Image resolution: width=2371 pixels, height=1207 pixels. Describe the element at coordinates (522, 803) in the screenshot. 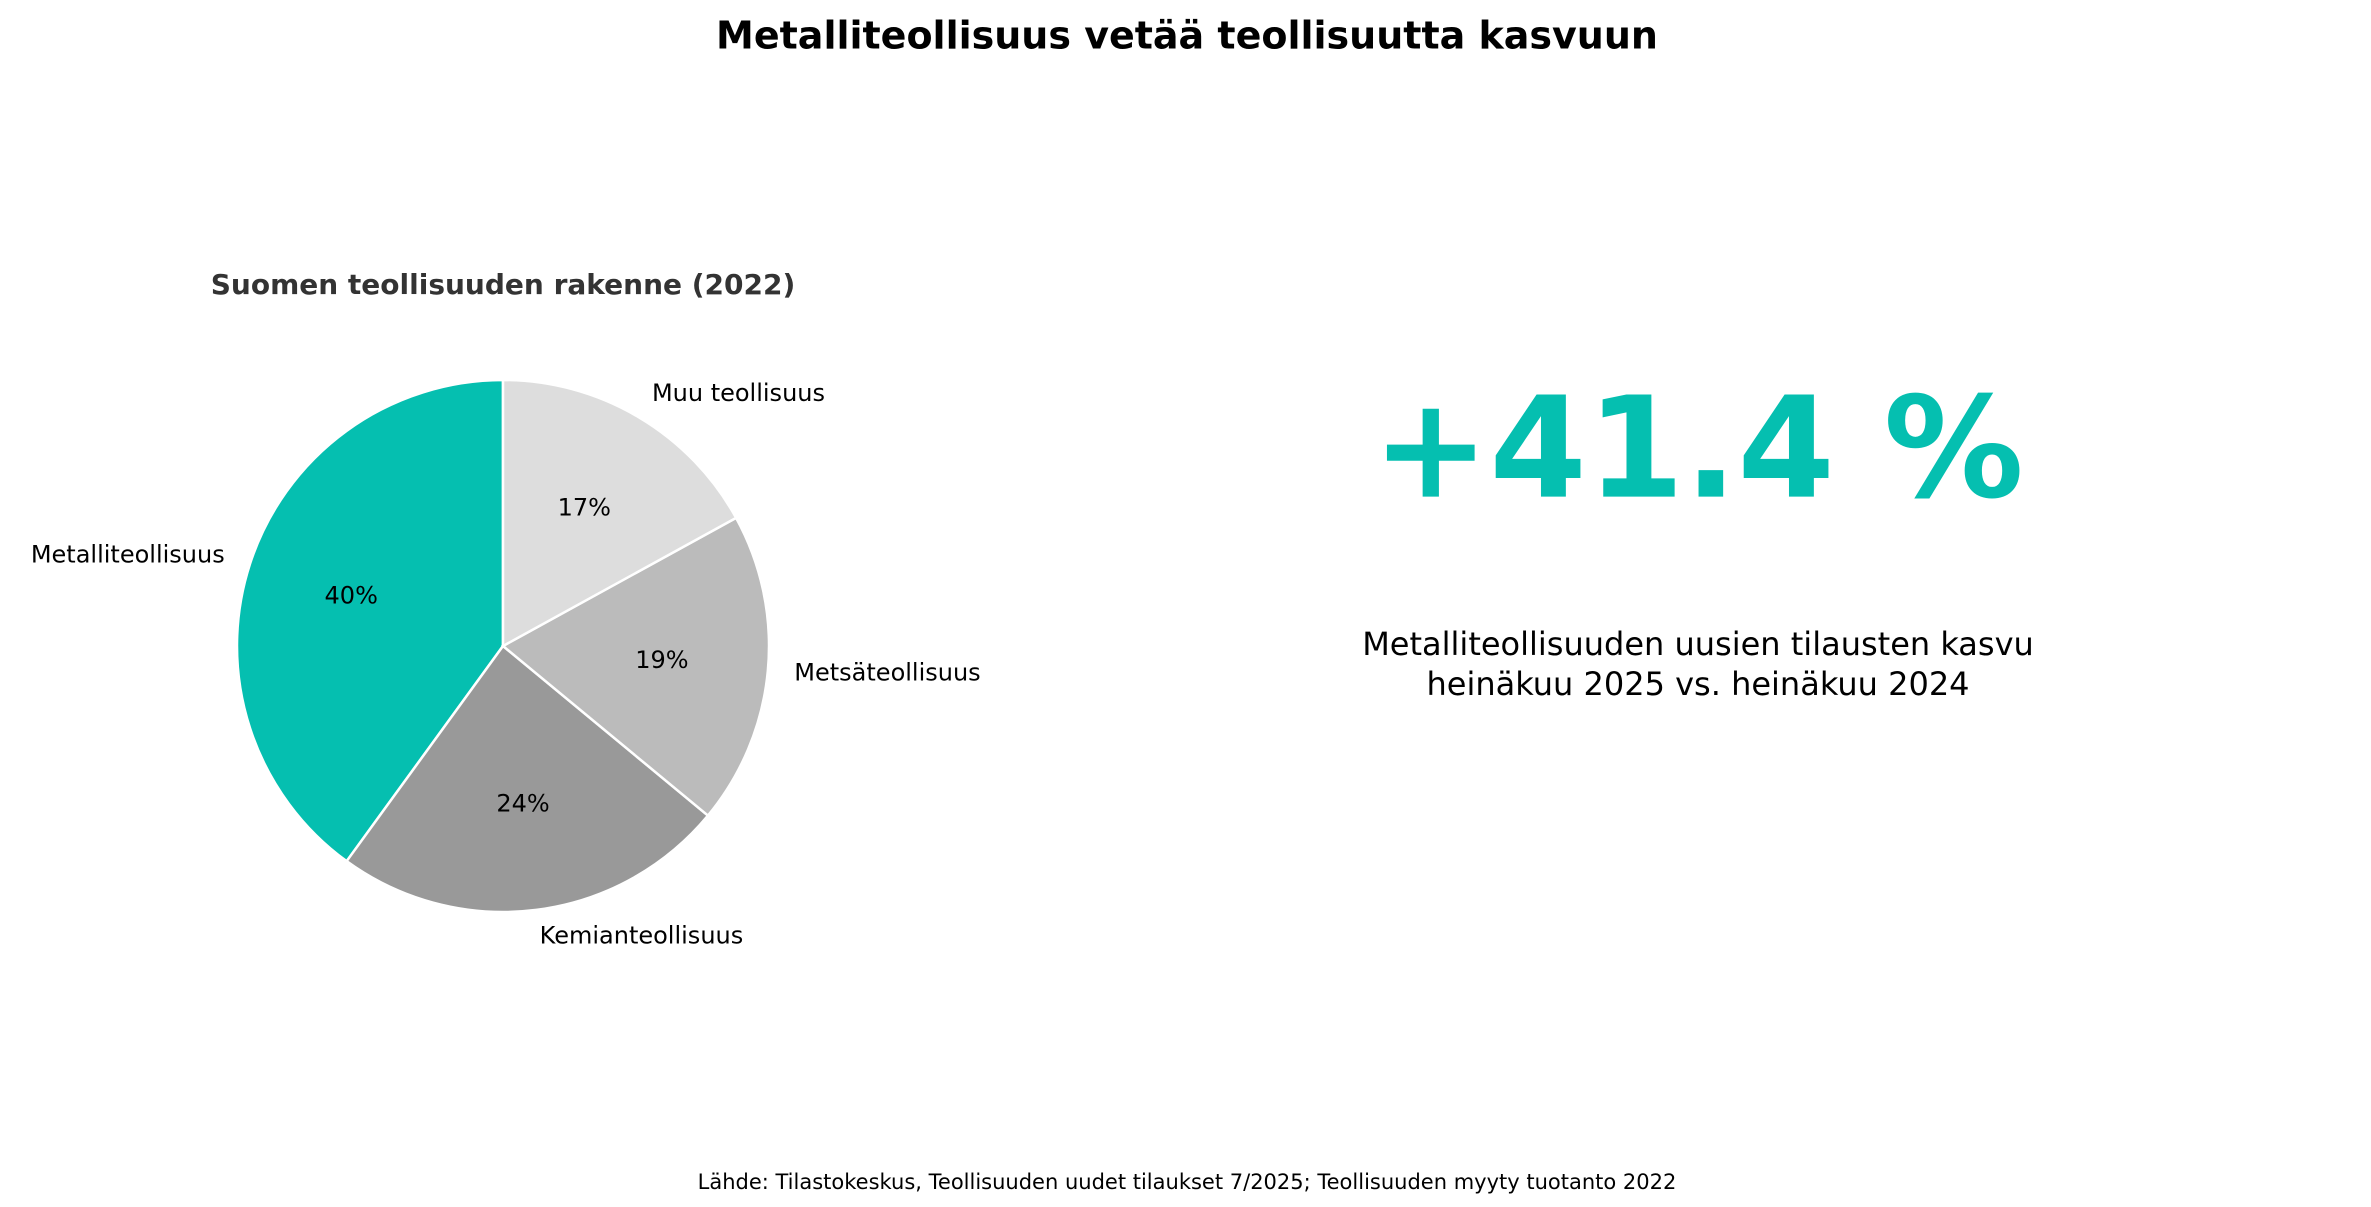

I see `value-label: 24%` at that location.